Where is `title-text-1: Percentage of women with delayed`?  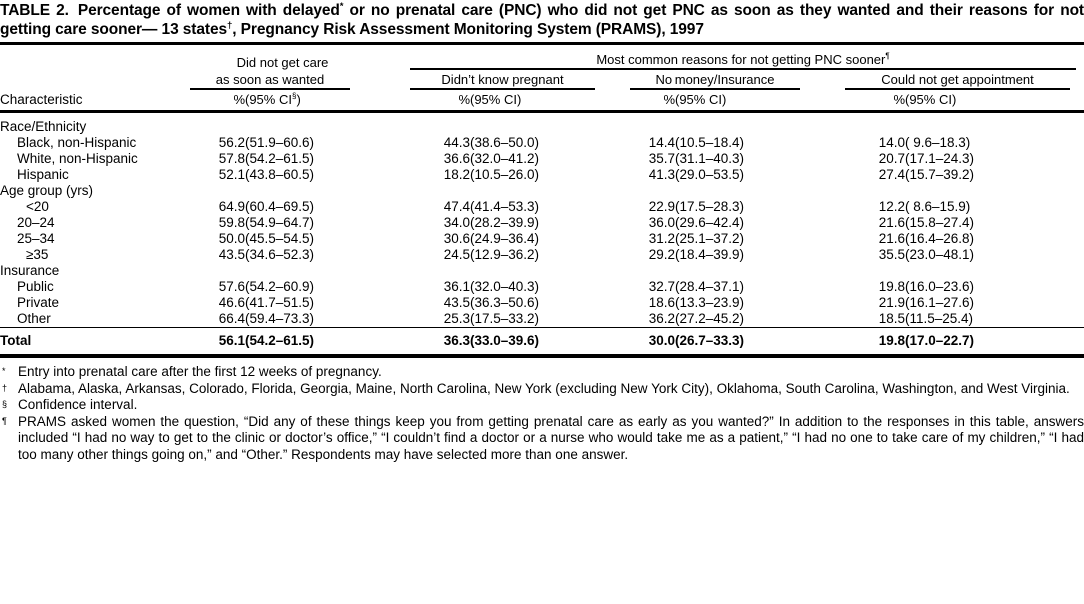 title-text-1: Percentage of women with delayed is located at coordinates (208, 10).